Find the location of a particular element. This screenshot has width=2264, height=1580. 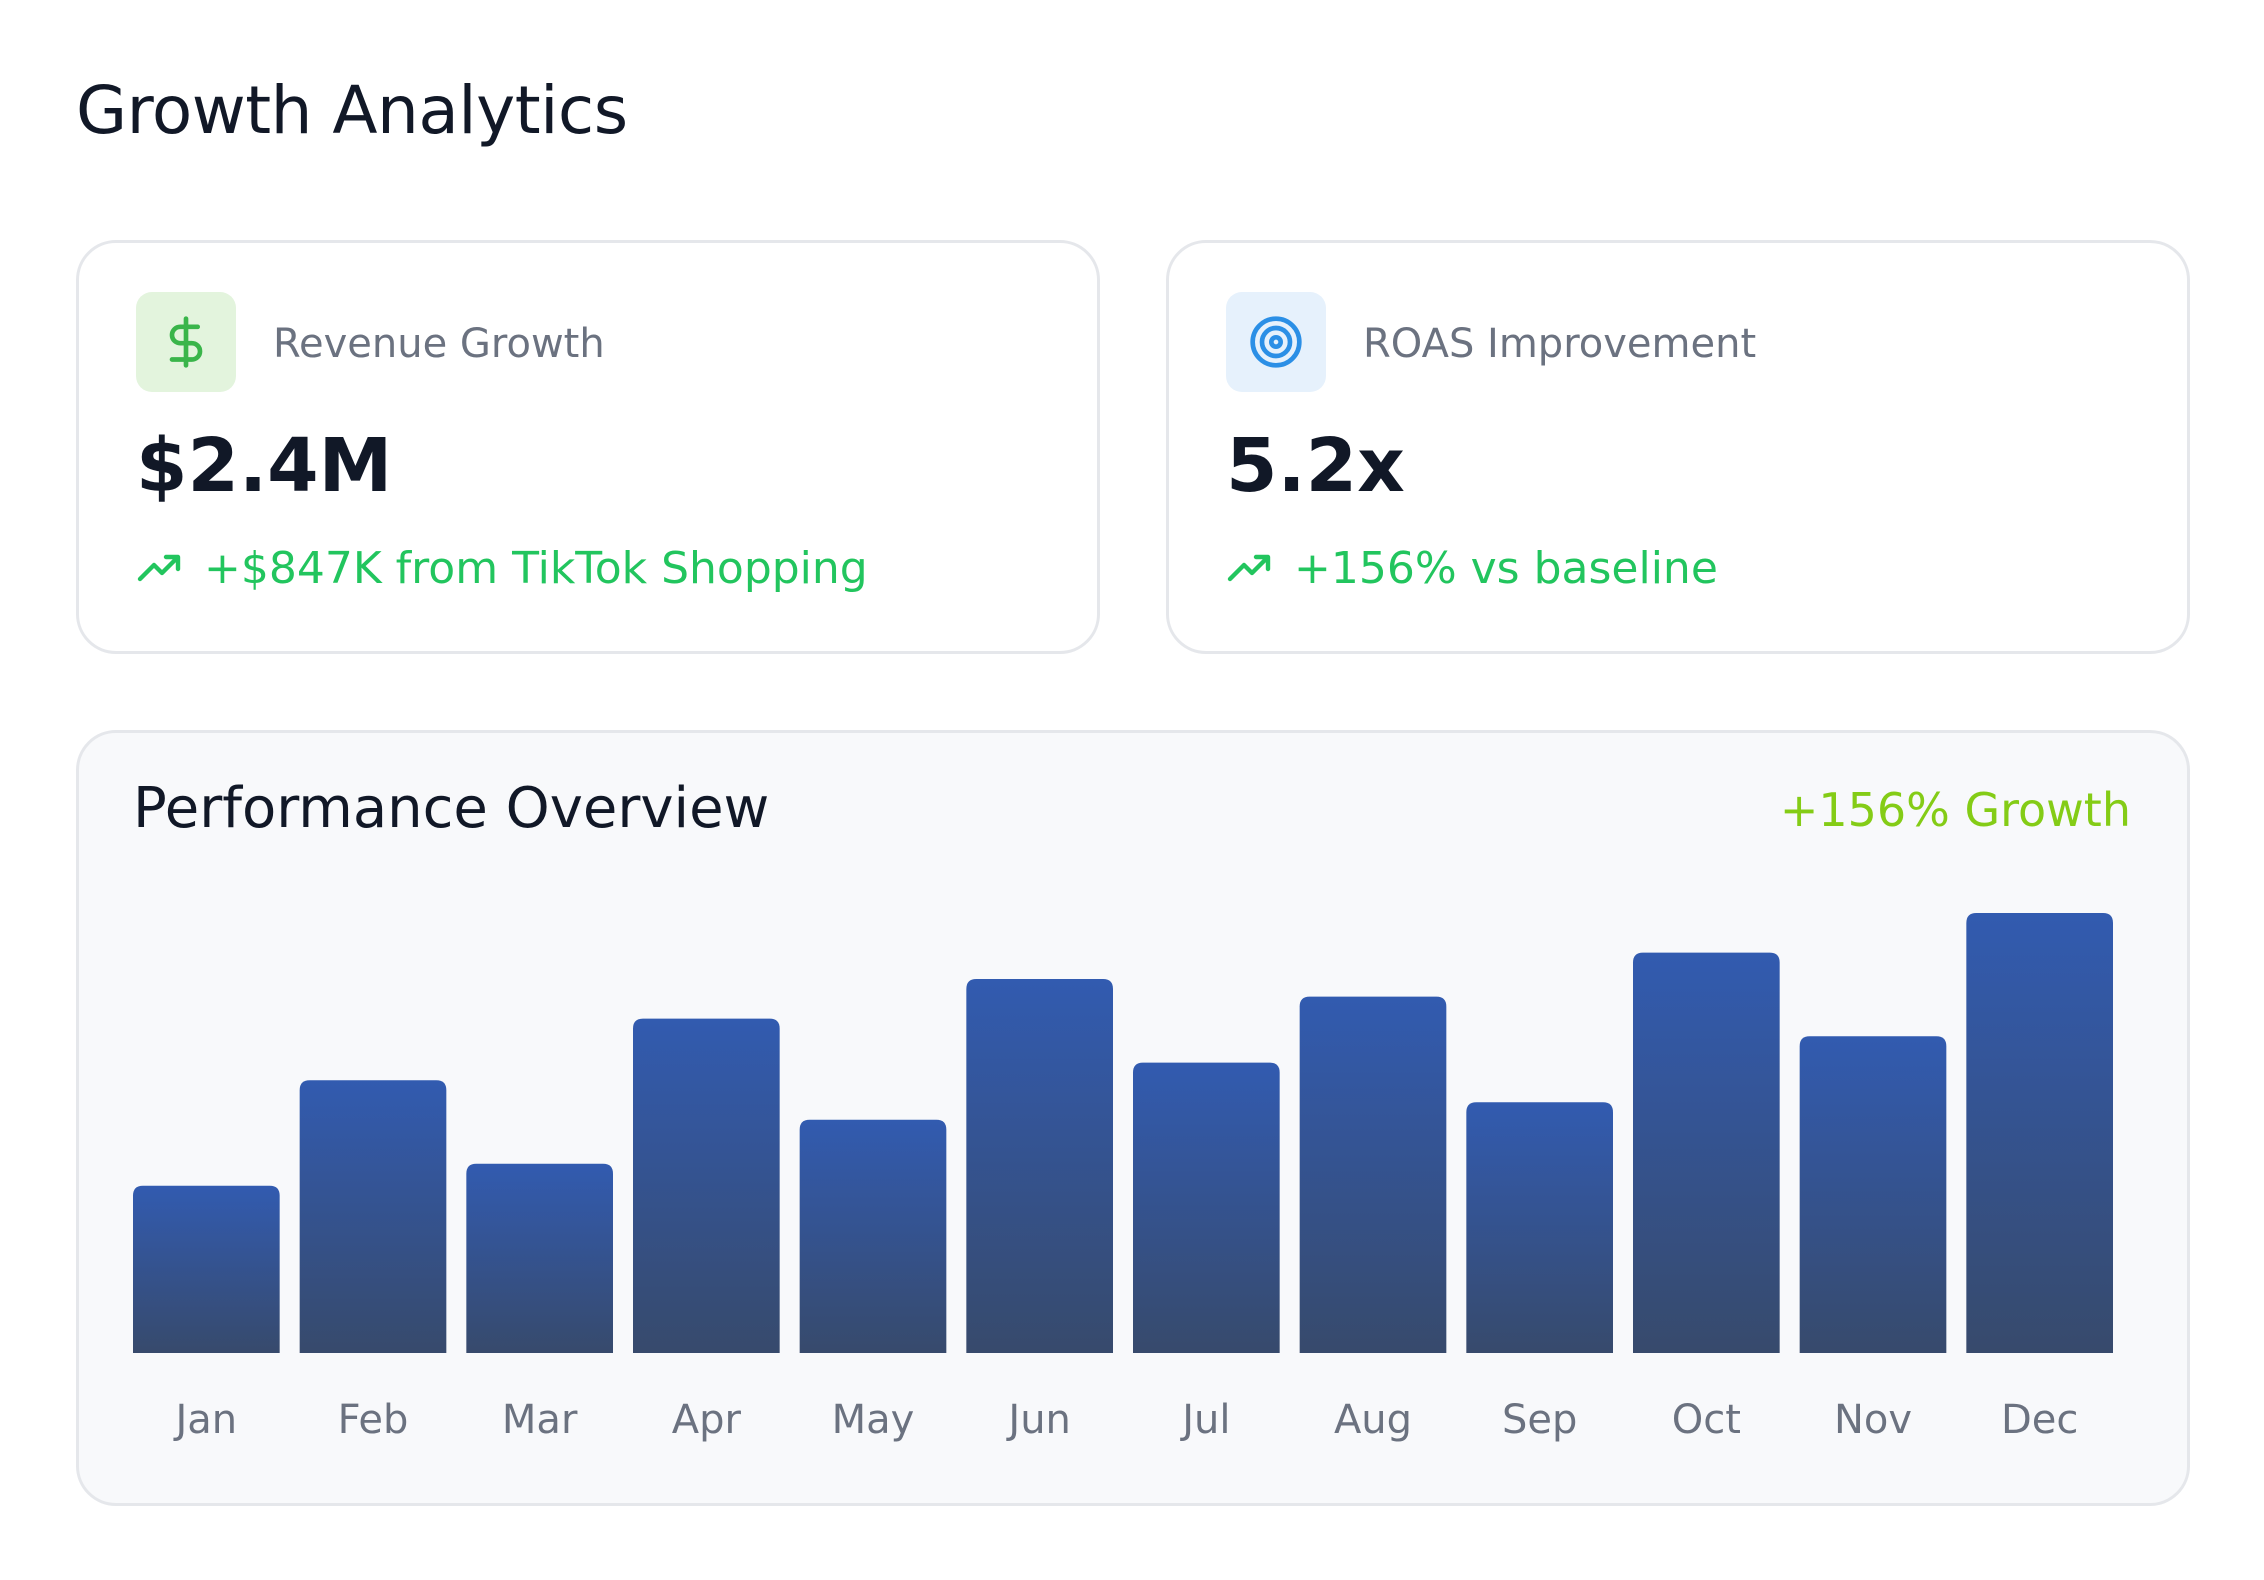

chart-title: Performance Overview is located at coordinates (451, 808).